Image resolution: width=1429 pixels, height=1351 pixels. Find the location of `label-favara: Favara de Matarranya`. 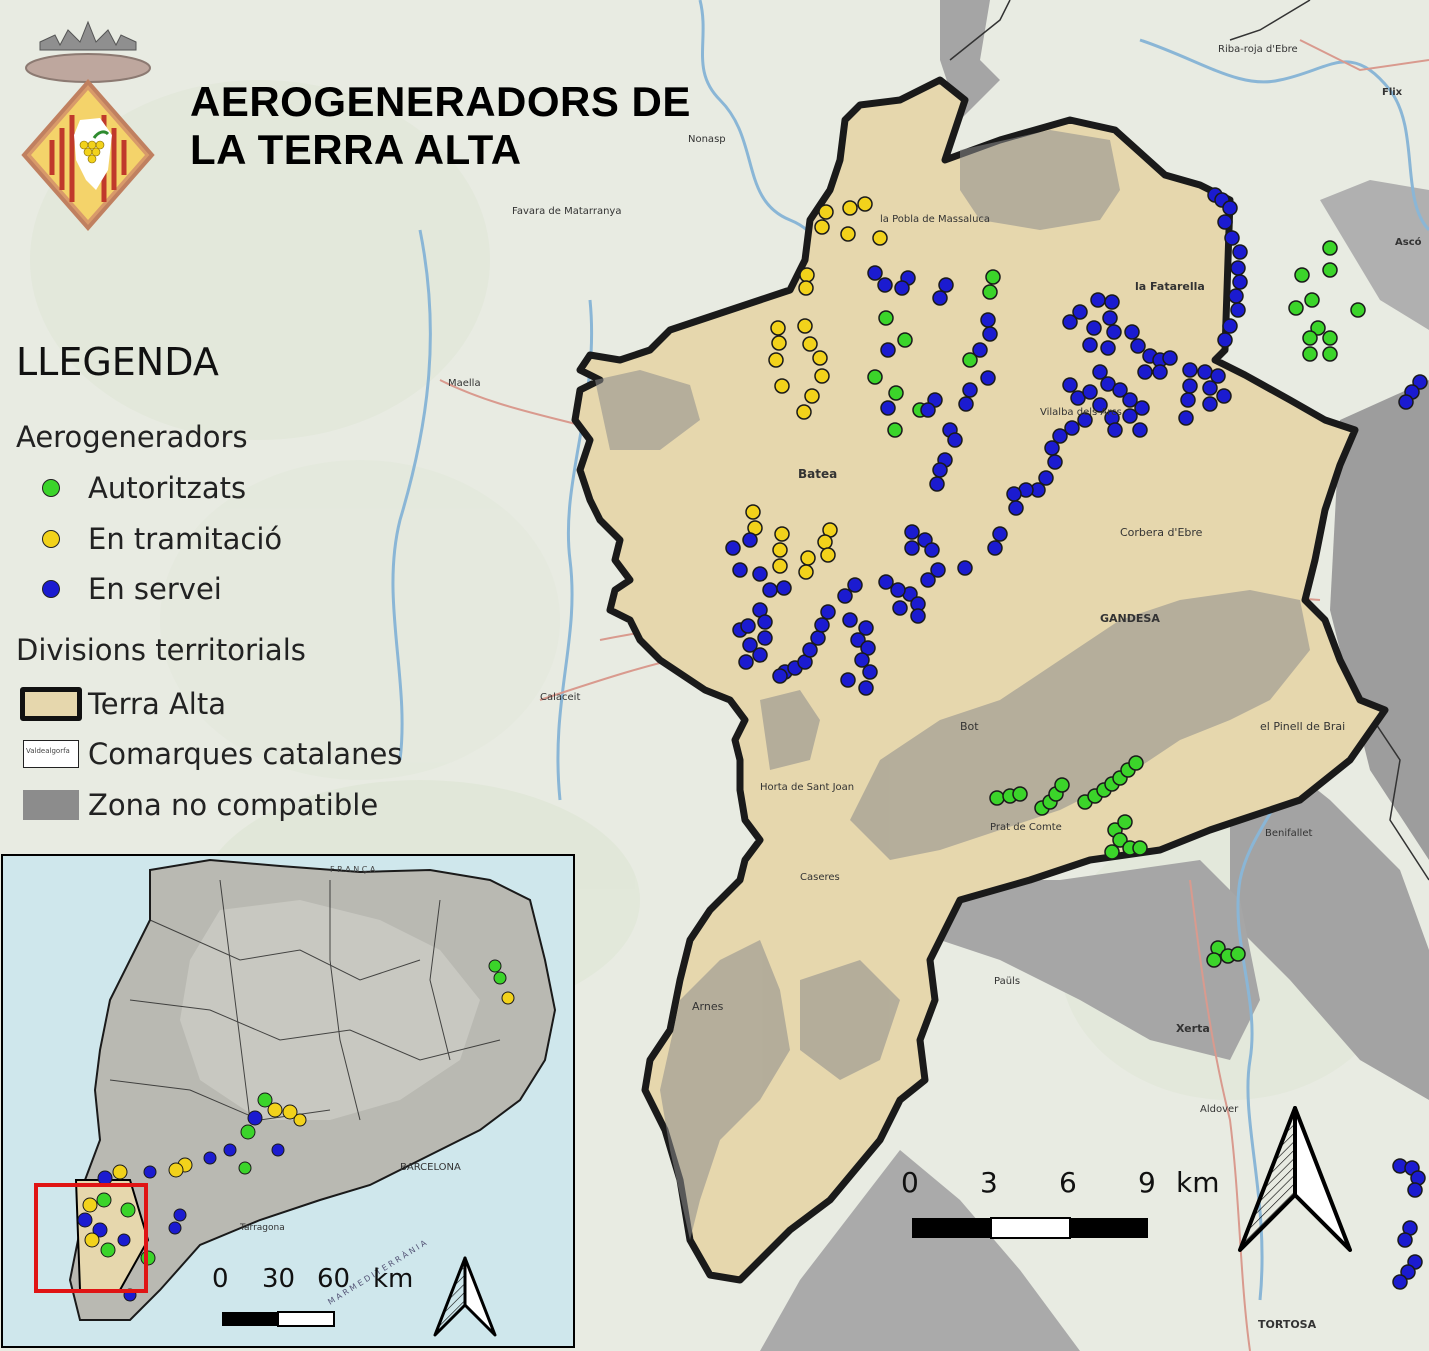

label-favara: Favara de Matarranya is located at coordinates (566, 211).